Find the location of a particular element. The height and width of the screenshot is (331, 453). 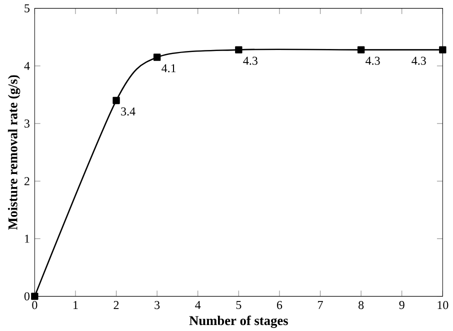

x-tick-label: 7 is located at coordinates (320, 305).